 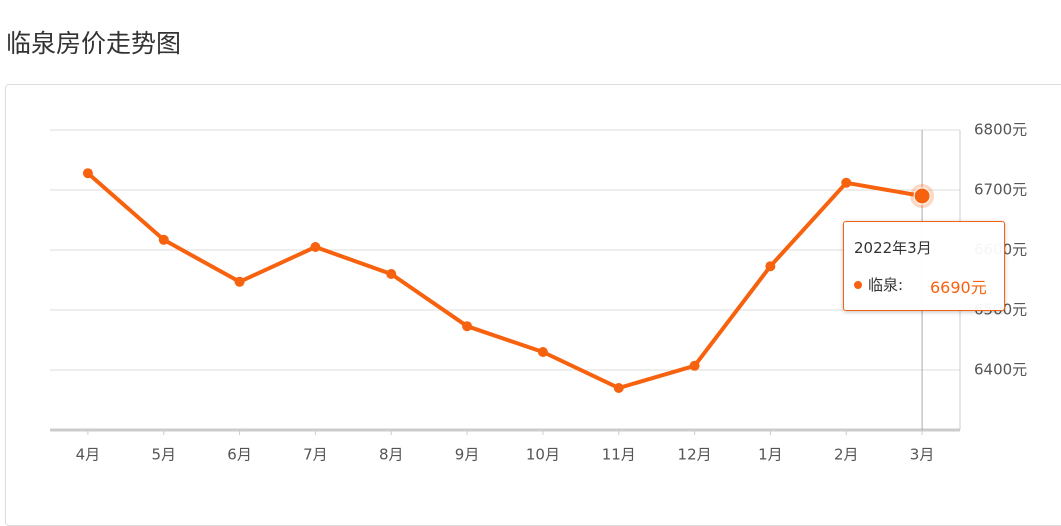 What do you see at coordinates (886, 285) in the screenshot?
I see `tooltip-label: 临泉:` at bounding box center [886, 285].